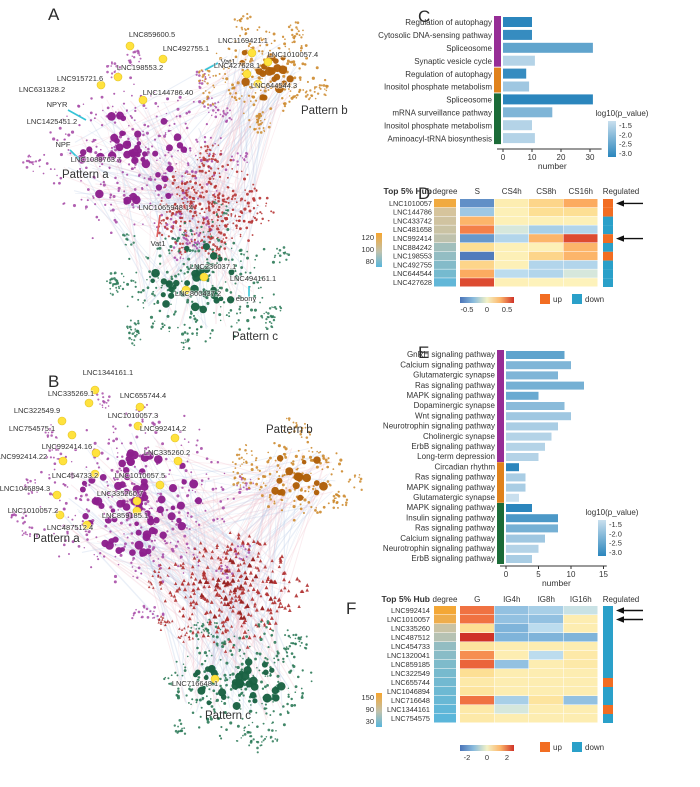 This screenshot has width=700, height=787. Describe the element at coordinates (615, 552) in the screenshot. I see `legend-tick-label: -3.0` at that location.